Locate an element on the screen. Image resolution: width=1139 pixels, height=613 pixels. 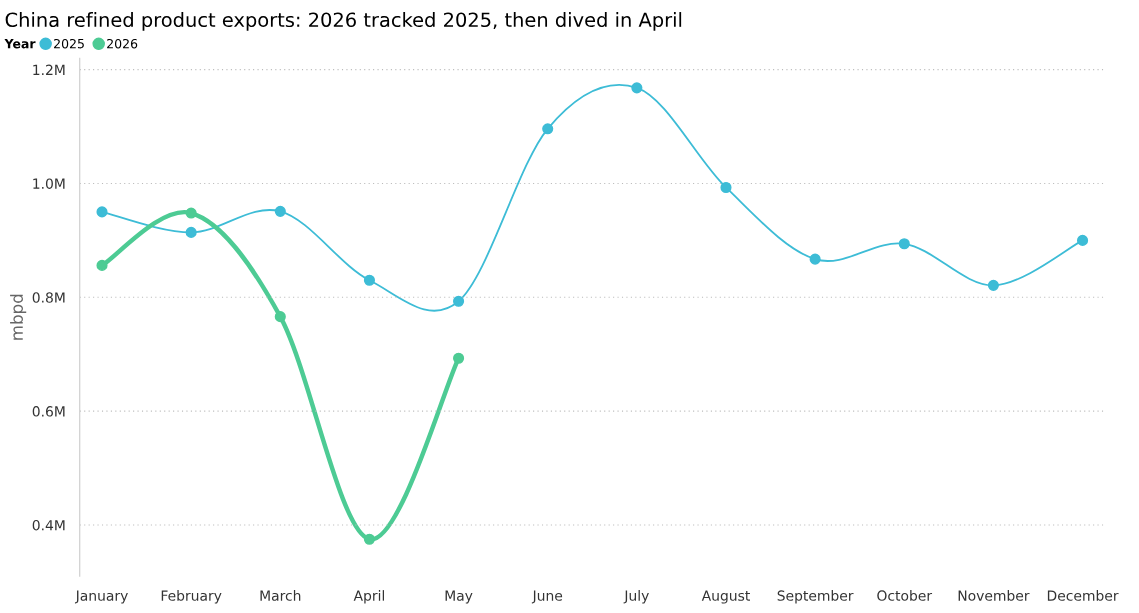
x-tick-label: September is located at coordinates (815, 597).